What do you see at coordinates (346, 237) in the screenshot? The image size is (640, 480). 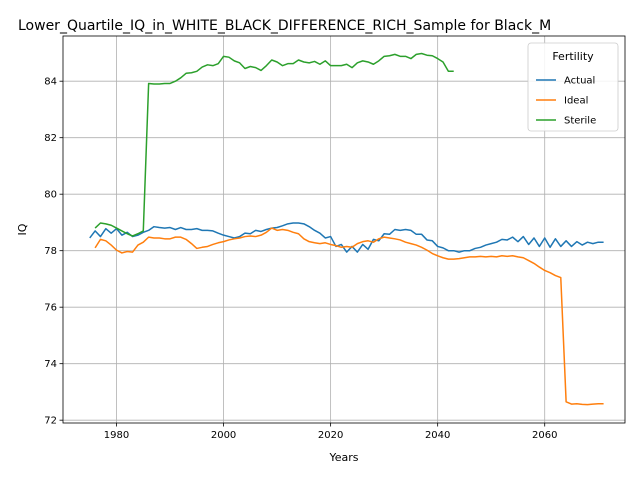 I see `series-line-actual` at bounding box center [346, 237].